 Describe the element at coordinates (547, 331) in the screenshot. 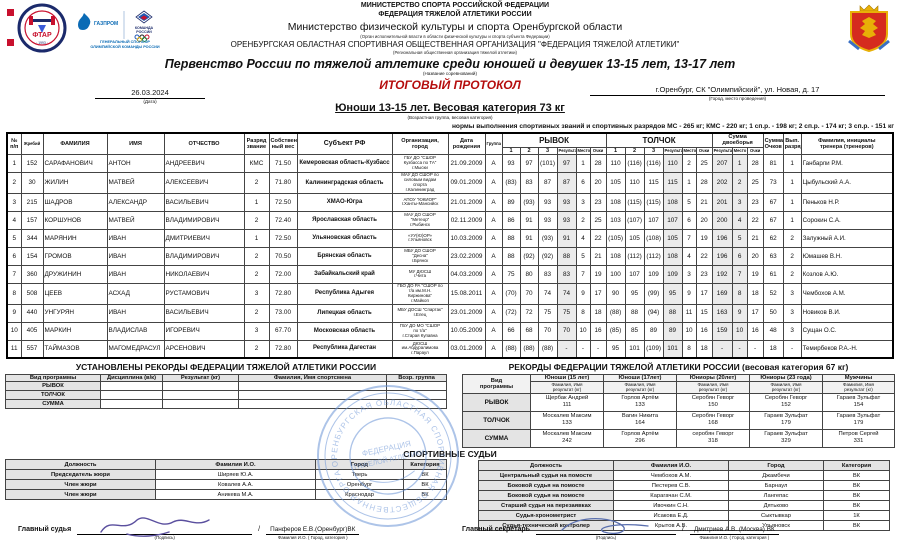

I see `snatch-cell: 70` at that location.